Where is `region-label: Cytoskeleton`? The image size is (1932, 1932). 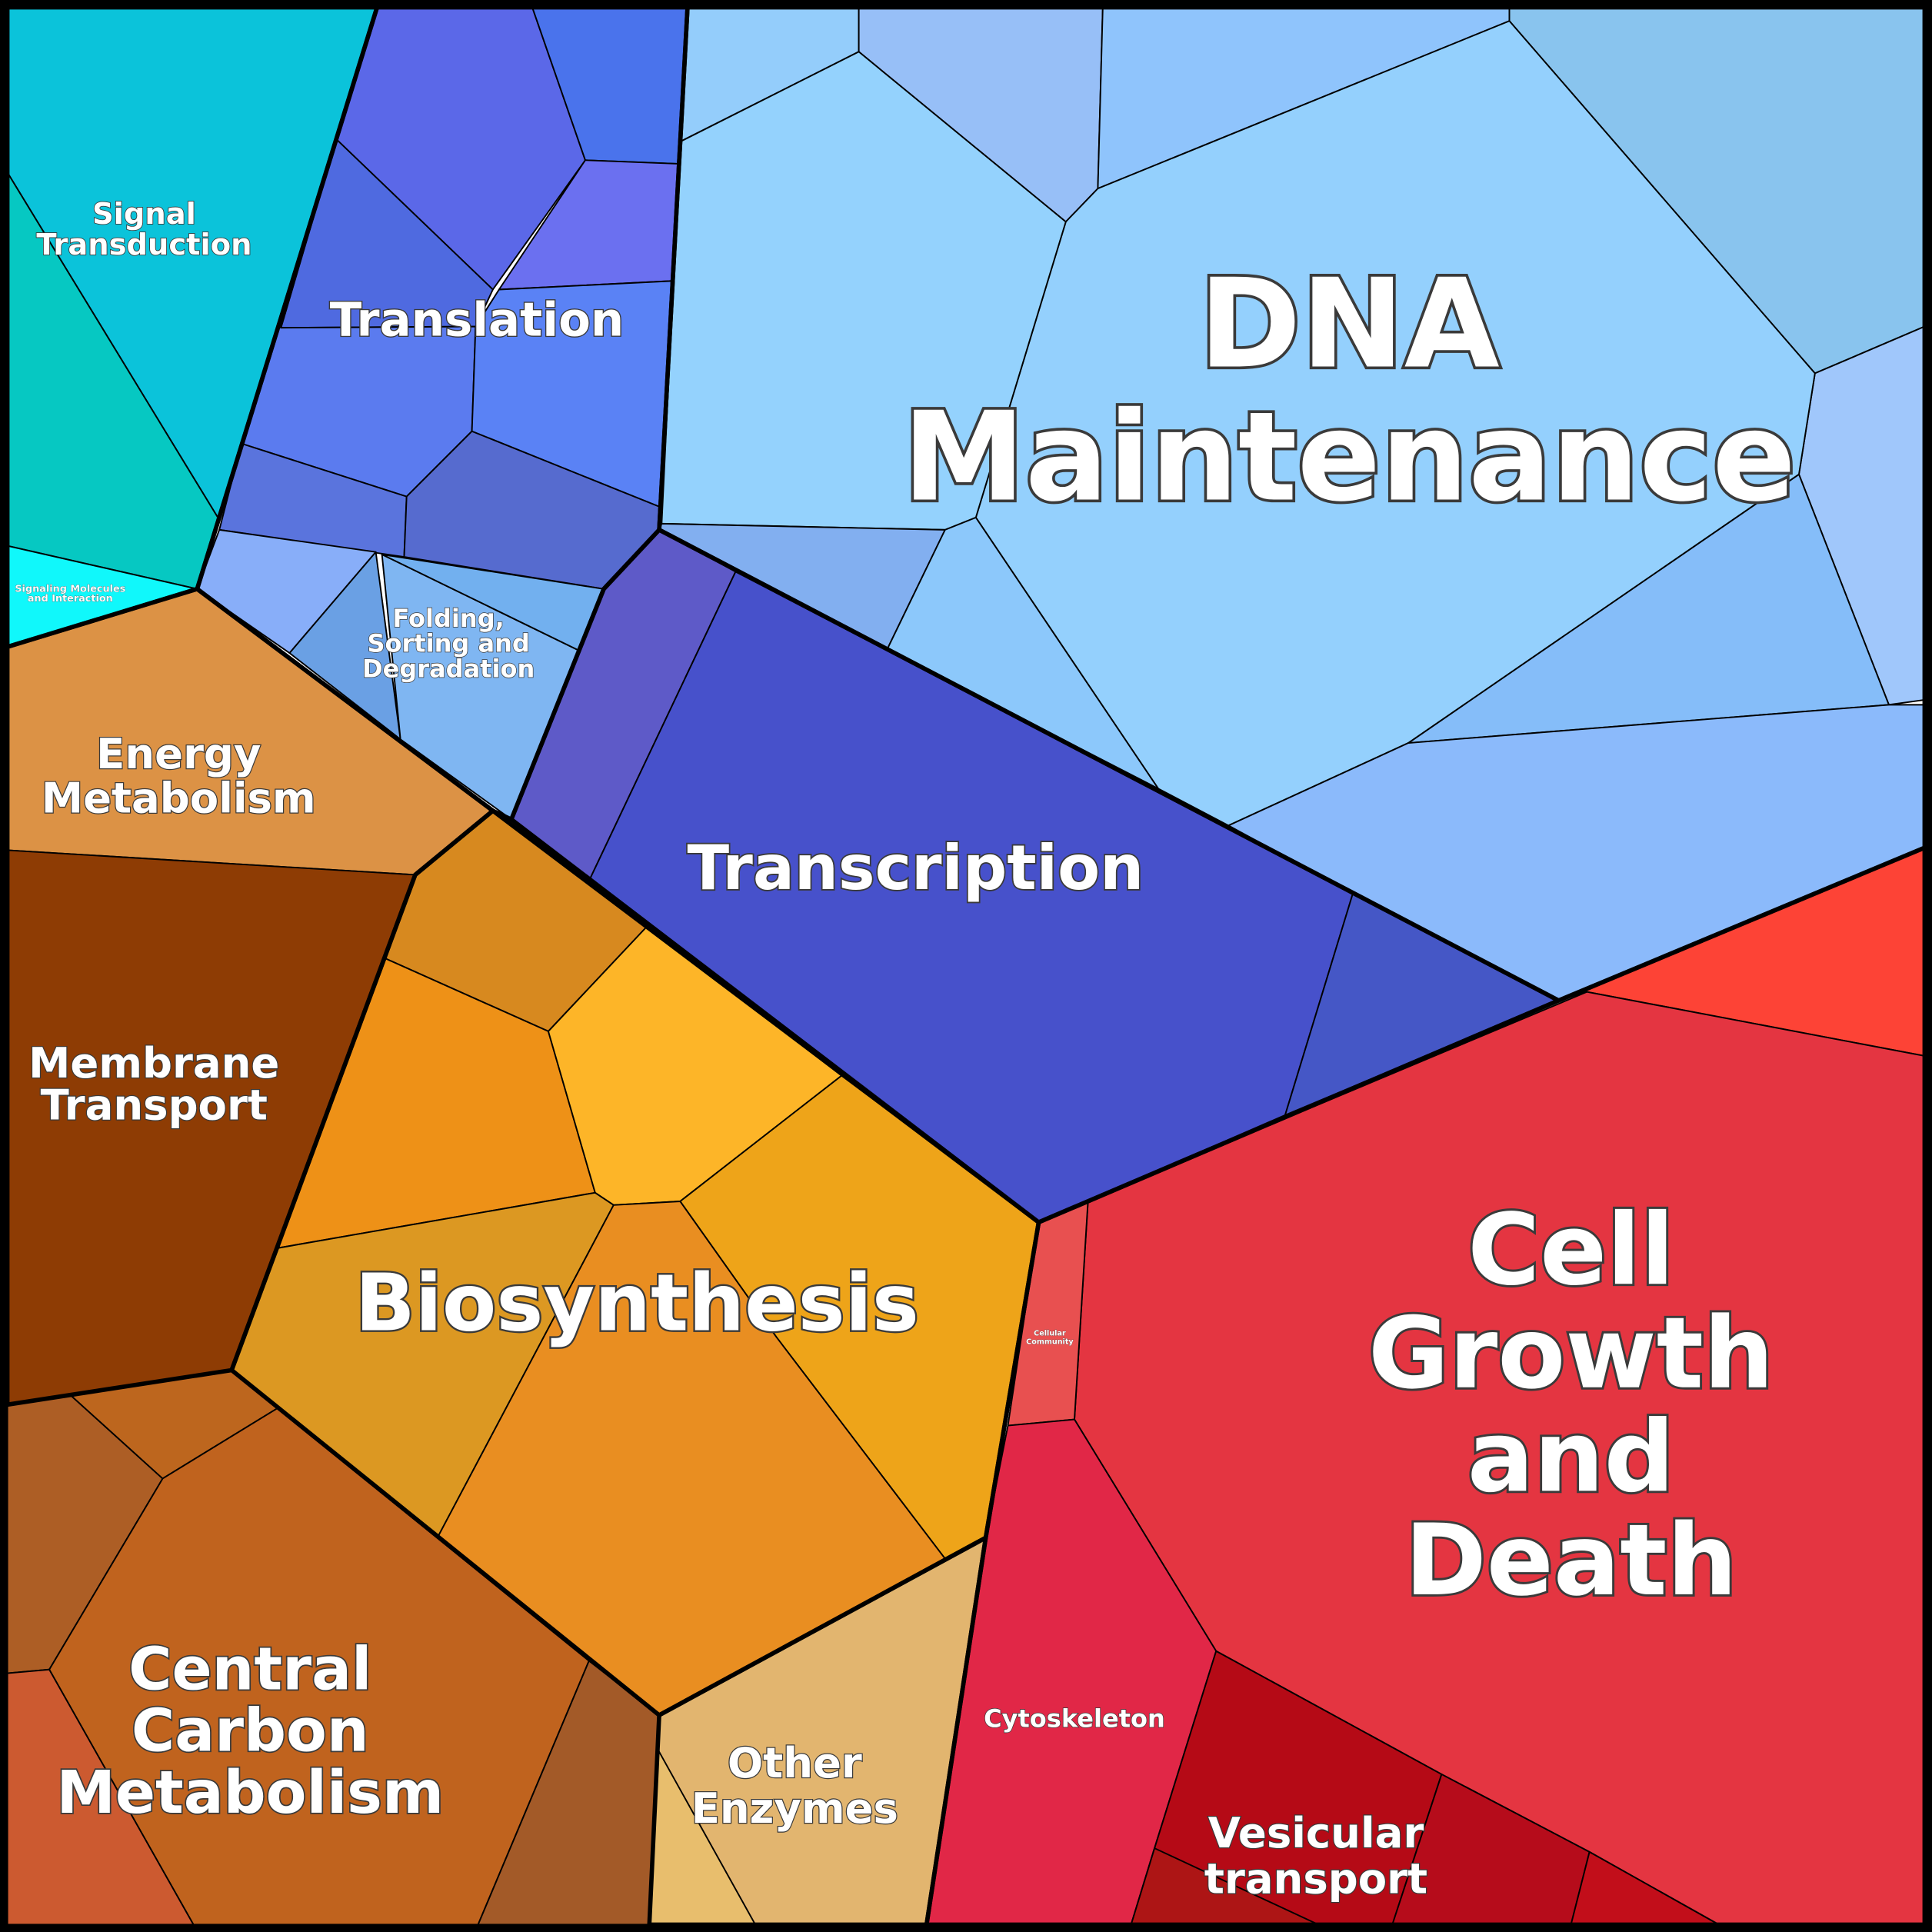 region-label: Cytoskeleton is located at coordinates (1074, 1718).